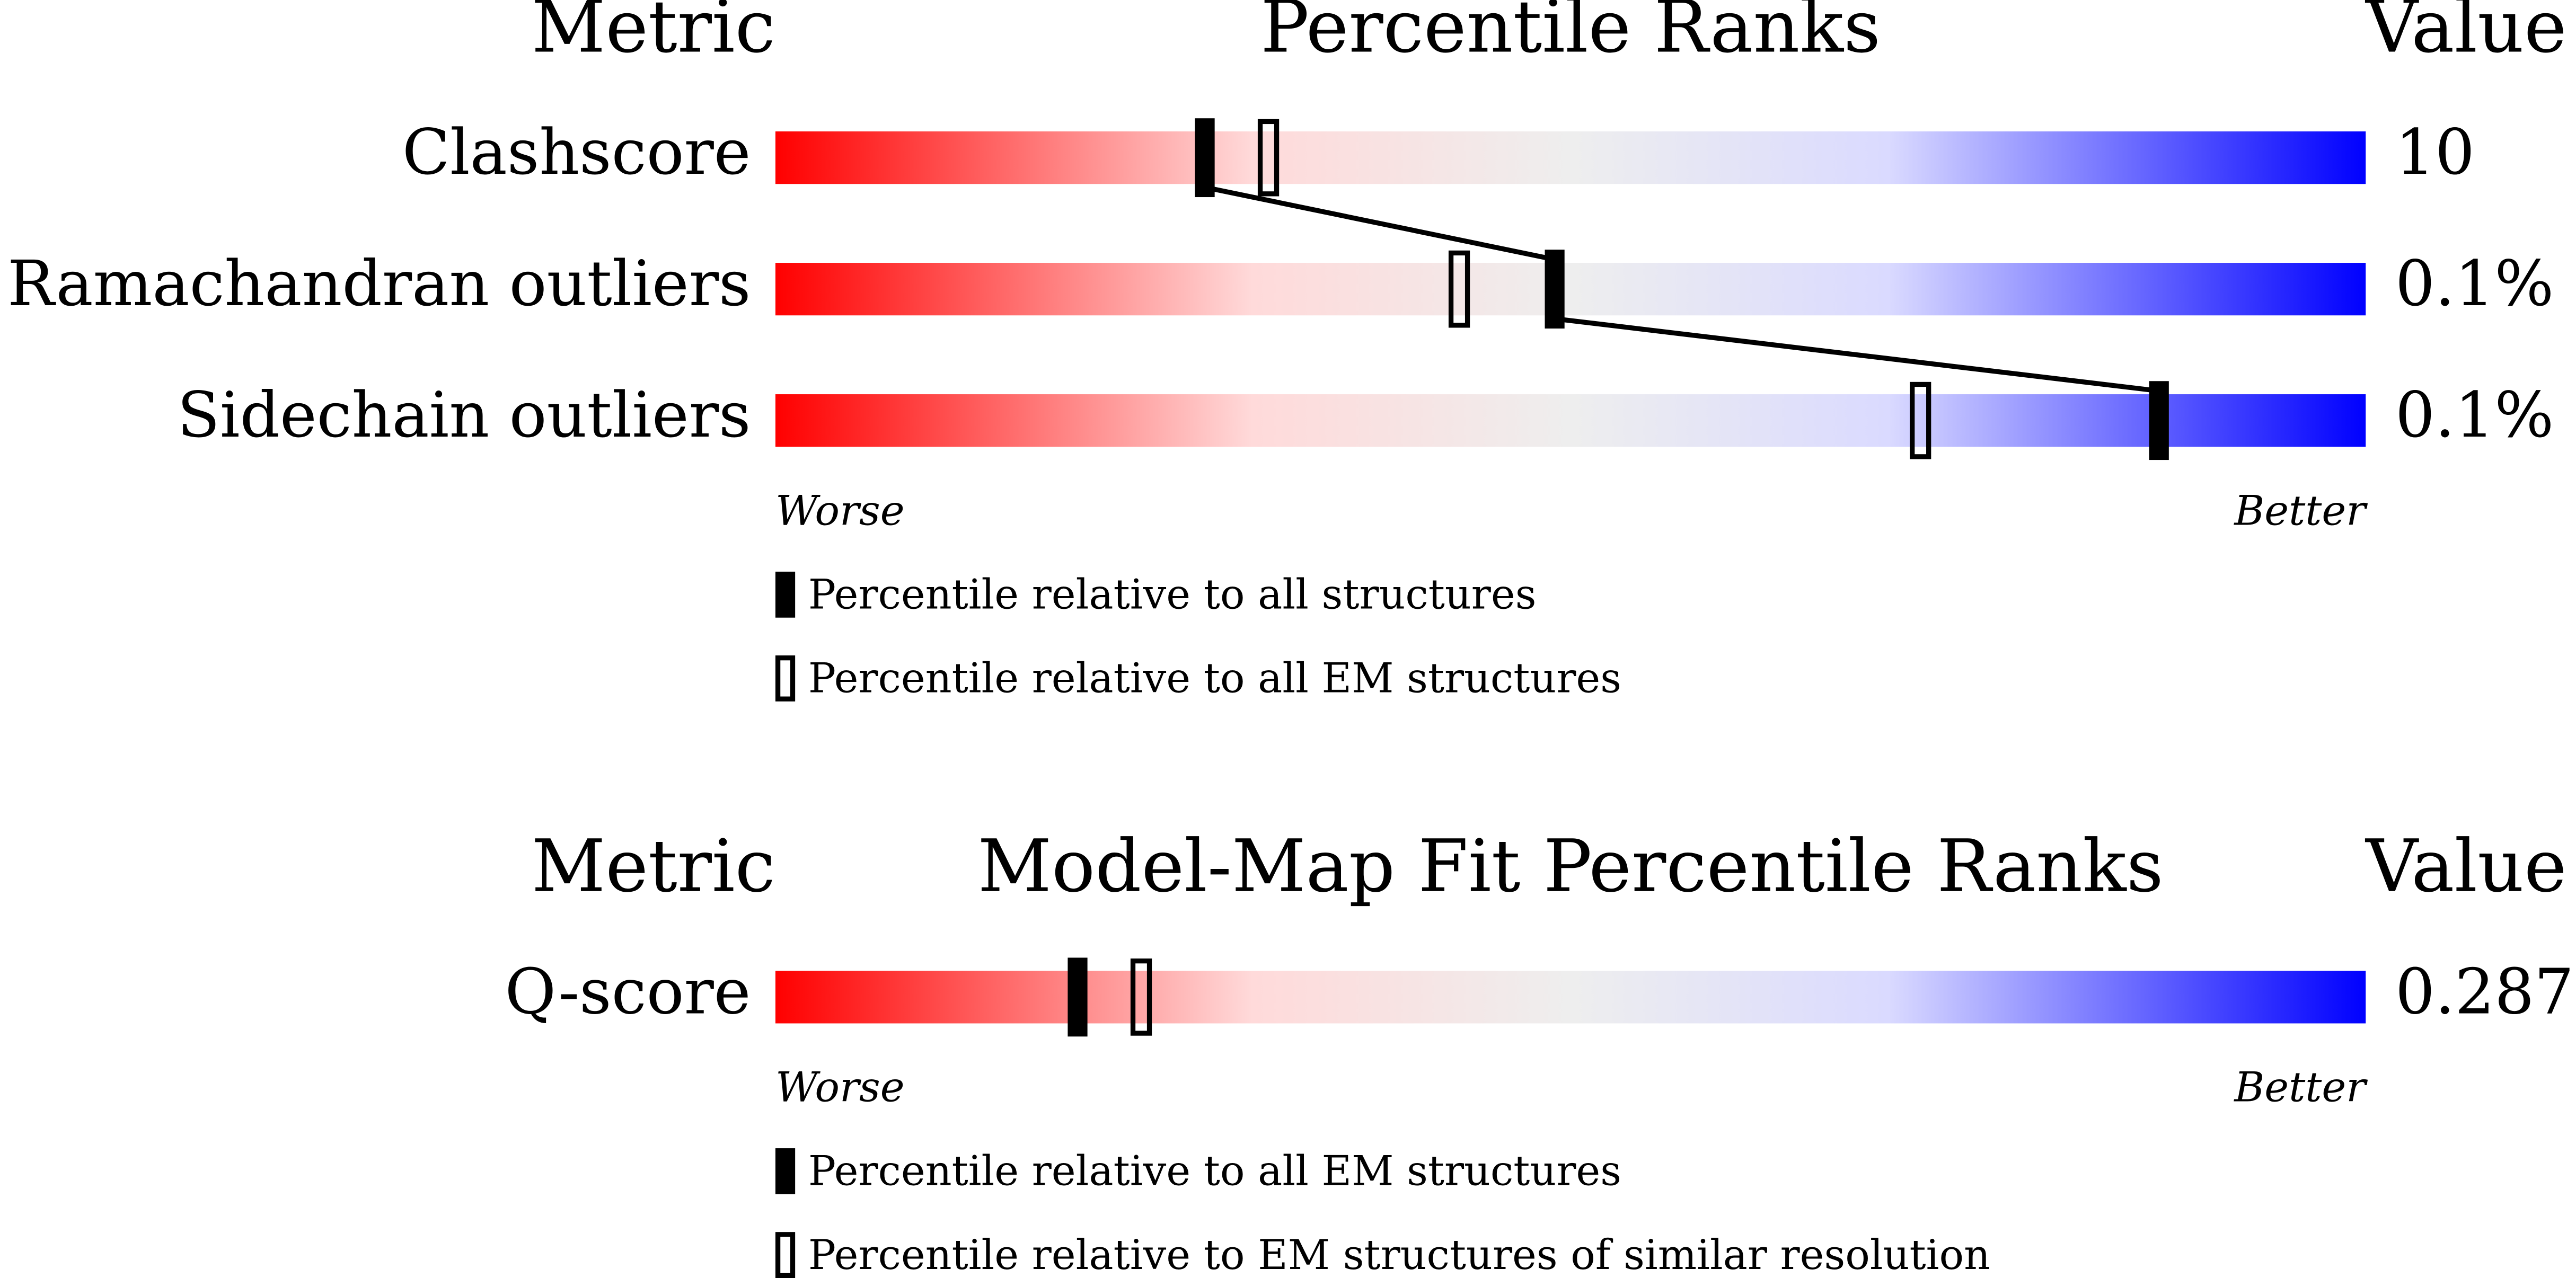 Image resolution: width=2576 pixels, height=1278 pixels. What do you see at coordinates (1570, 866) in the screenshot?
I see `panel-title: Model-Map Fit Percentile Ranks` at bounding box center [1570, 866].